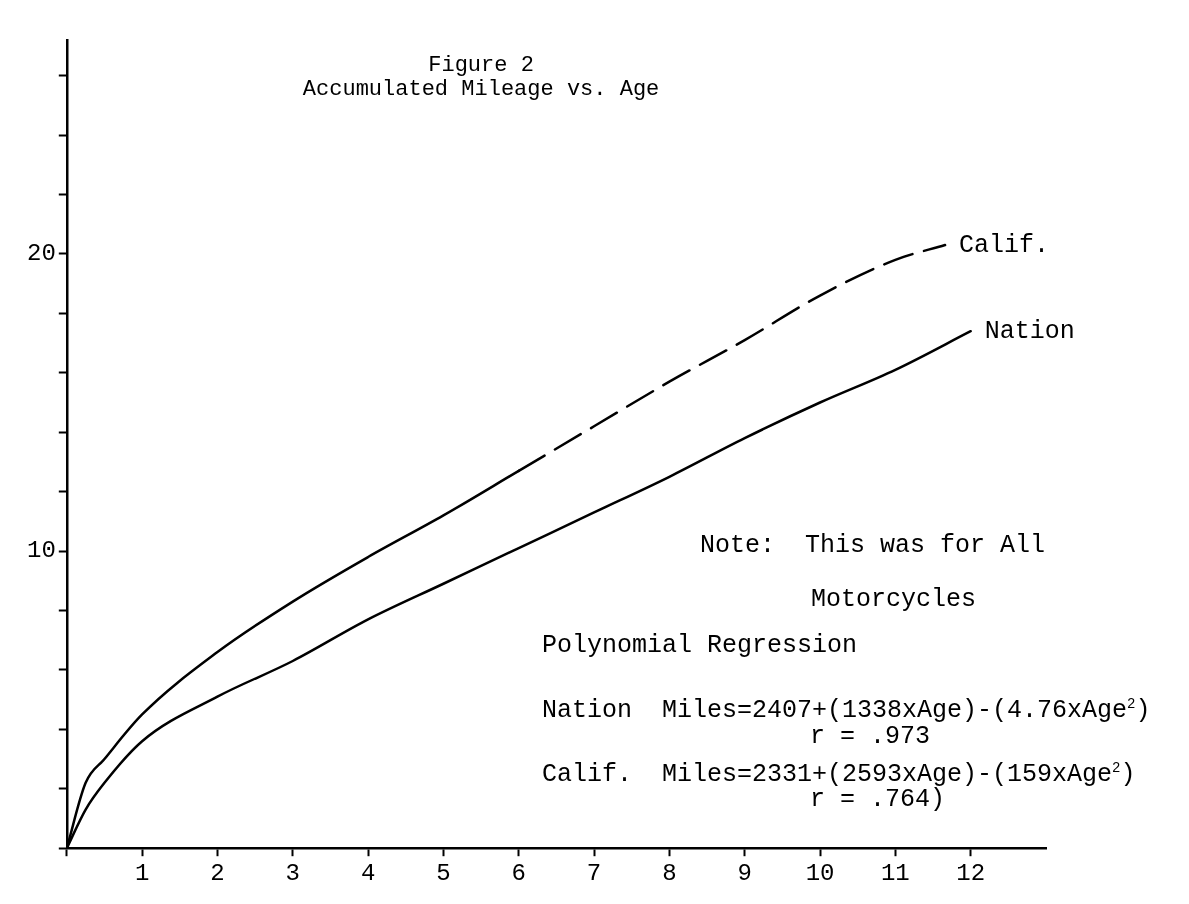  Describe the element at coordinates (894, 600) in the screenshot. I see `annotation: Motorcycles` at that location.